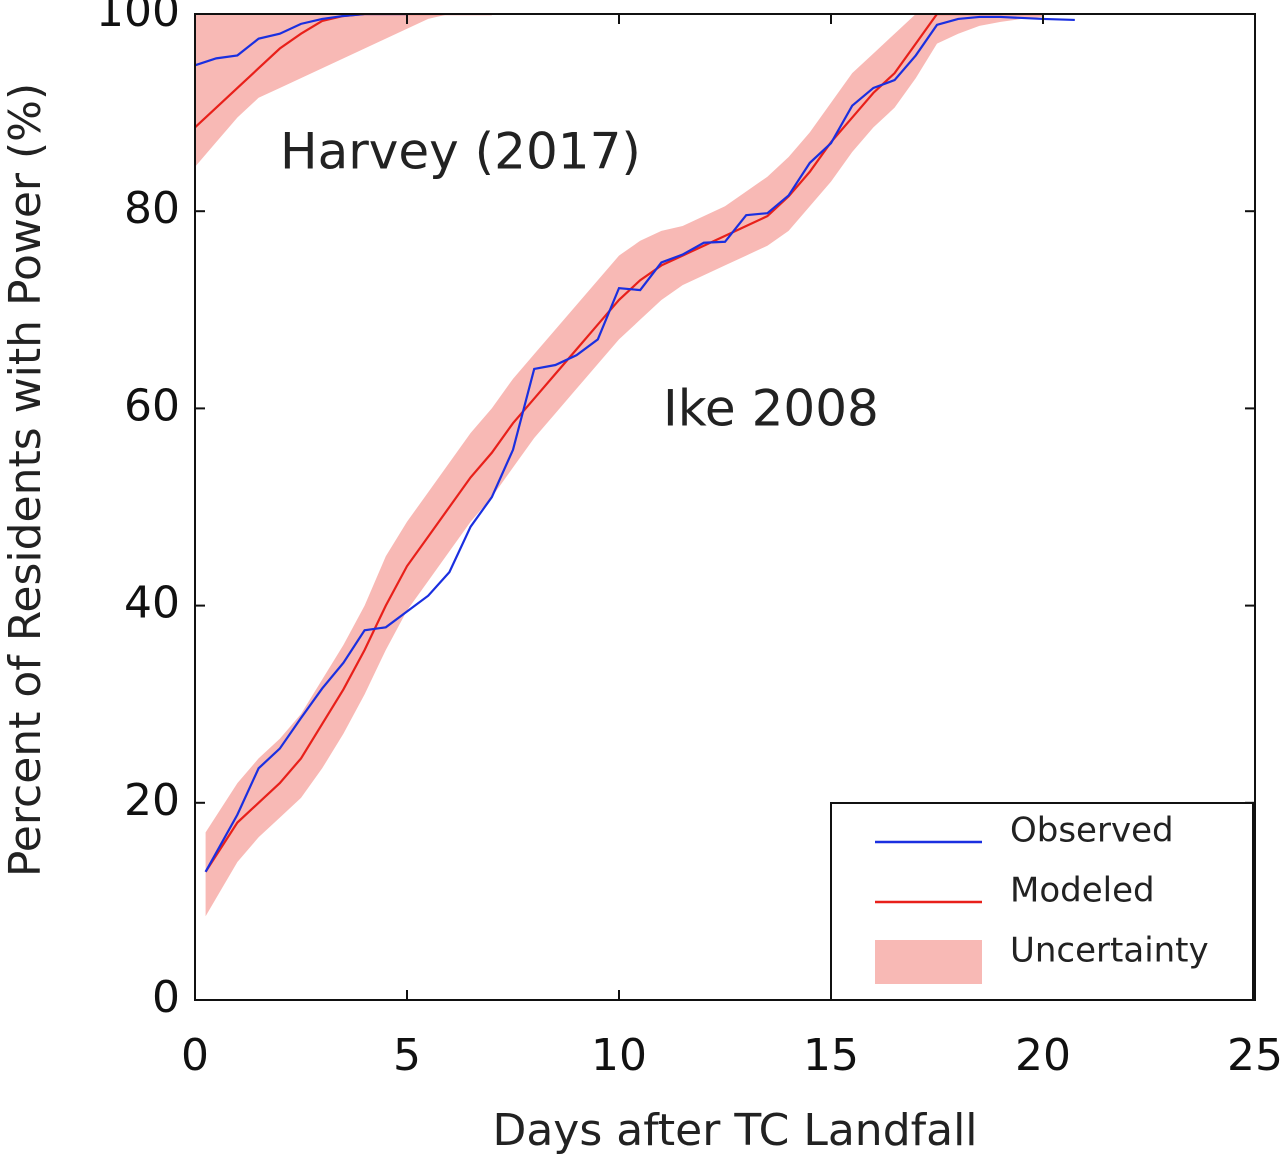 The height and width of the screenshot is (1164, 1280). Describe the element at coordinates (460, 152) in the screenshot. I see `annotation: Harvey (2017)` at that location.